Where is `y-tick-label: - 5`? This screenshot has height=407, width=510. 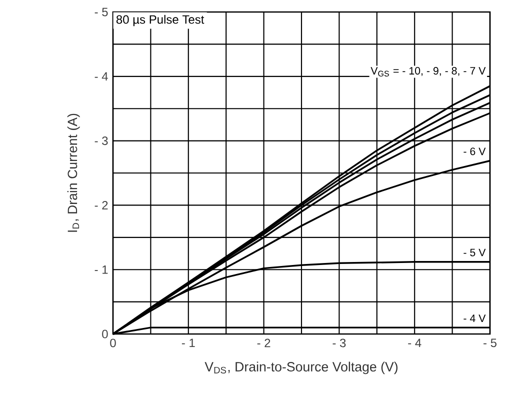
y-tick-label: - 5 is located at coordinates (101, 12).